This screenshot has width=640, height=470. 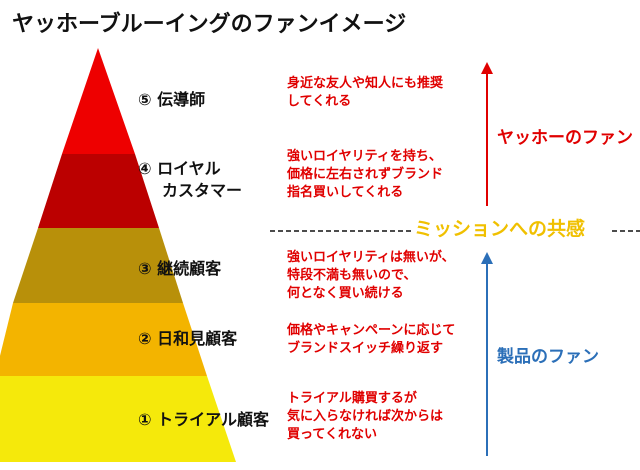 What do you see at coordinates (209, 24) in the screenshot?
I see `page-title: ヤッホーブルーイングのファンイメージ` at bounding box center [209, 24].